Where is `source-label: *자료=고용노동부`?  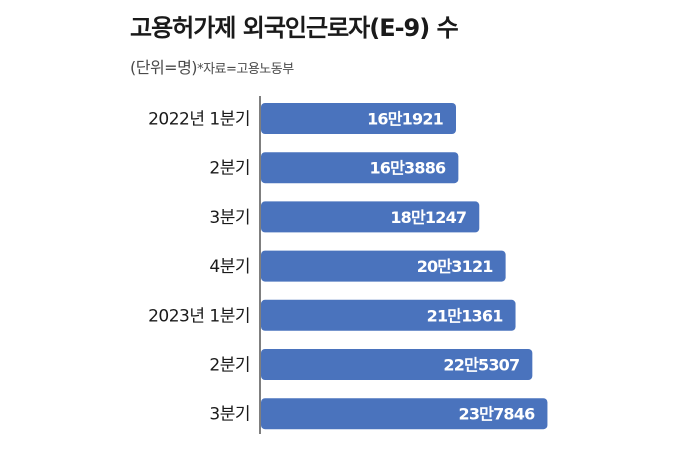
source-label: *자료=고용노동부 is located at coordinates (245, 69).